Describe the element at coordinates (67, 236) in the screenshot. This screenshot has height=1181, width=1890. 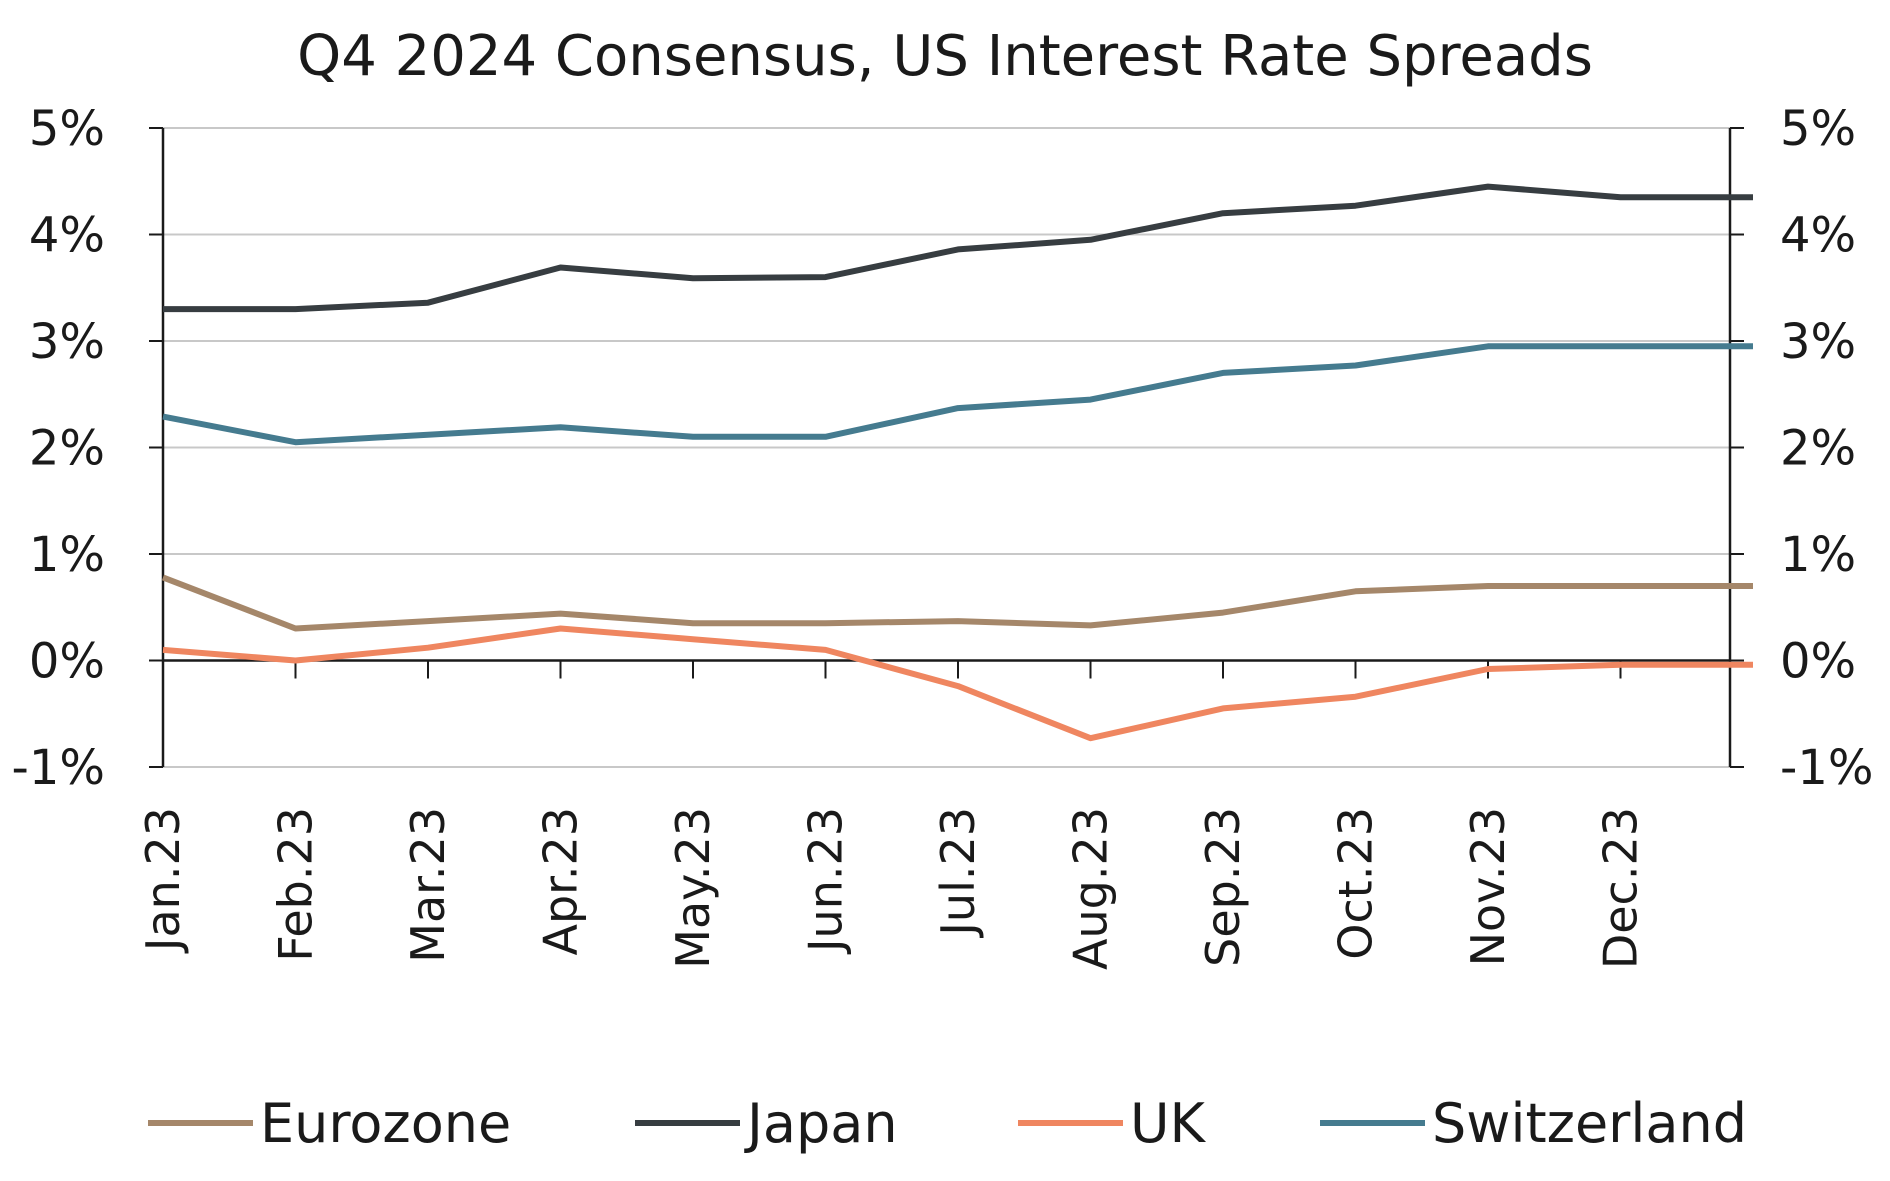
I see `y-tick-label: 4%` at that location.